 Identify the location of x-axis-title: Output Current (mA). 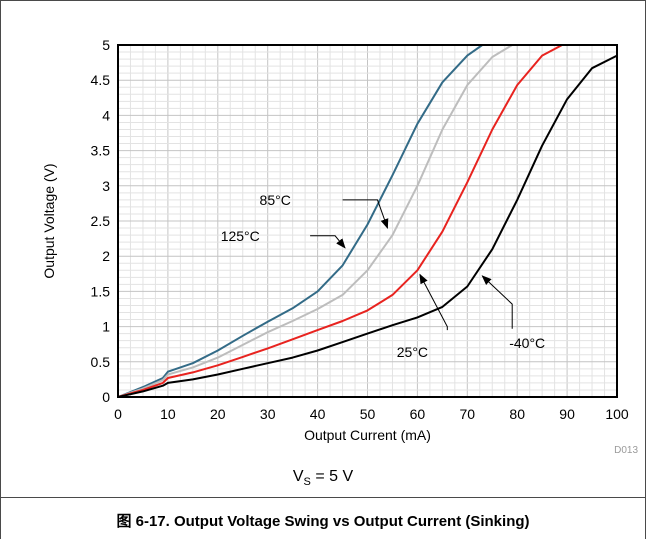
(367, 435).